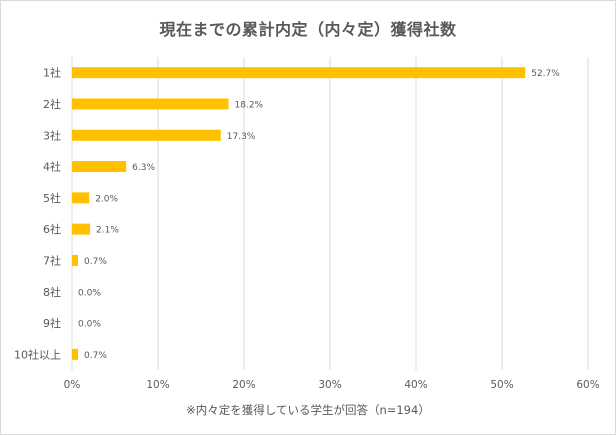 The width and height of the screenshot is (616, 435). What do you see at coordinates (52, 135) in the screenshot?
I see `category-label: 3社` at bounding box center [52, 135].